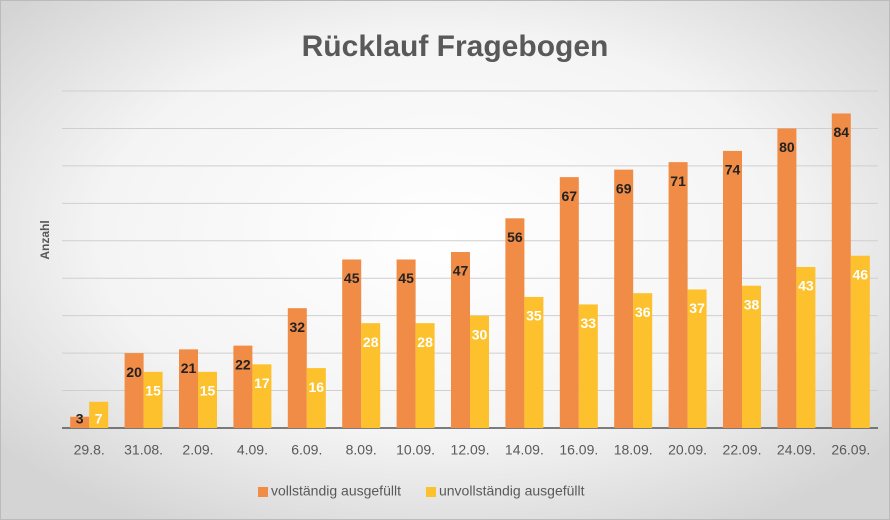 The width and height of the screenshot is (890, 520). Describe the element at coordinates (455, 46) in the screenshot. I see `chart-title: Rücklauf Fragebogen` at that location.